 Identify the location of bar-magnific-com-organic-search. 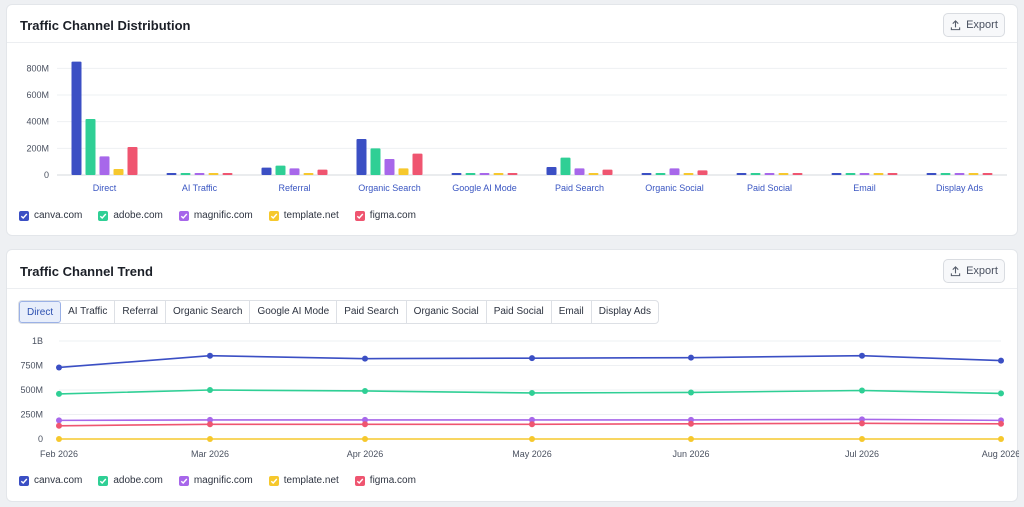
(389, 167).